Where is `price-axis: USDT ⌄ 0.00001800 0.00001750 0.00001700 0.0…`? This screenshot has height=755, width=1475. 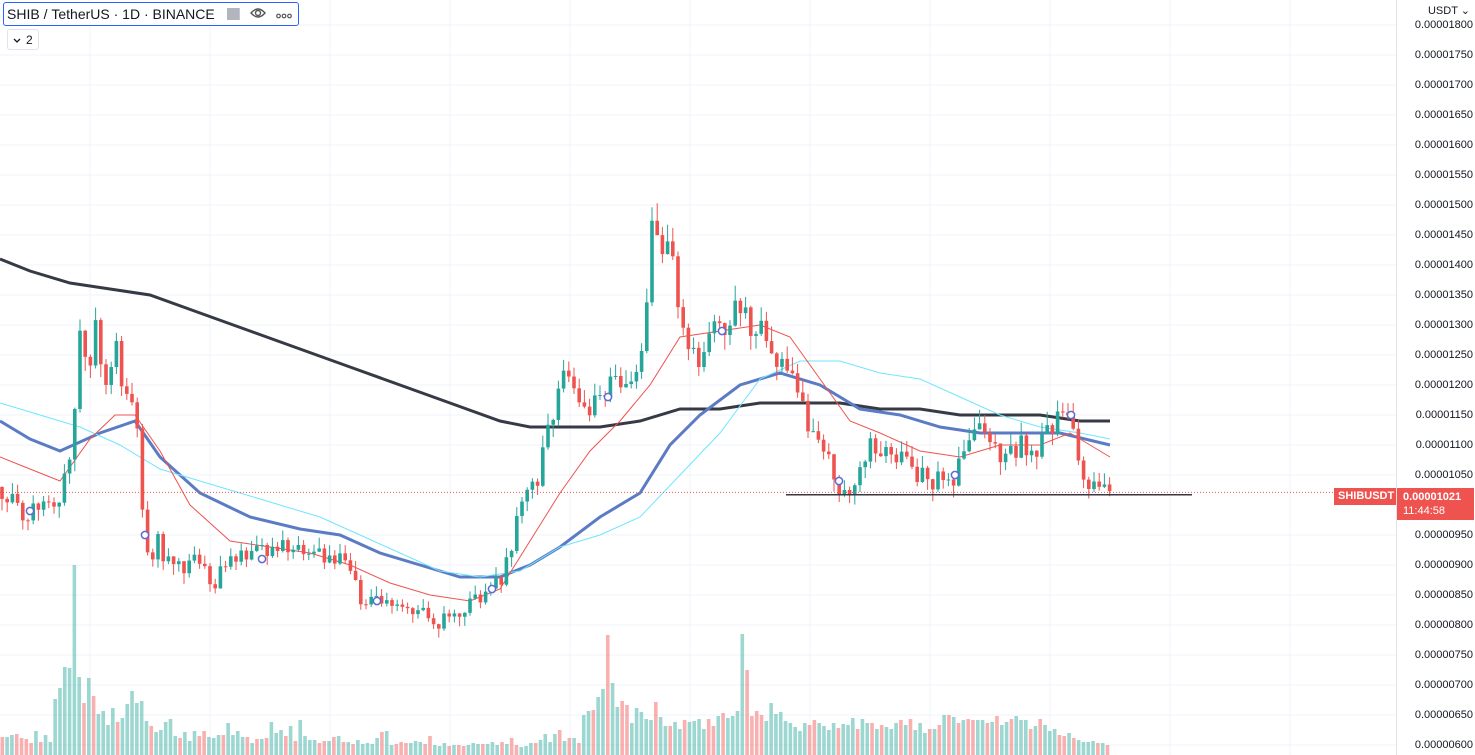
price-axis: USDT ⌄ 0.00001800 0.00001750 0.00001700 0.0… is located at coordinates (1435, 377).